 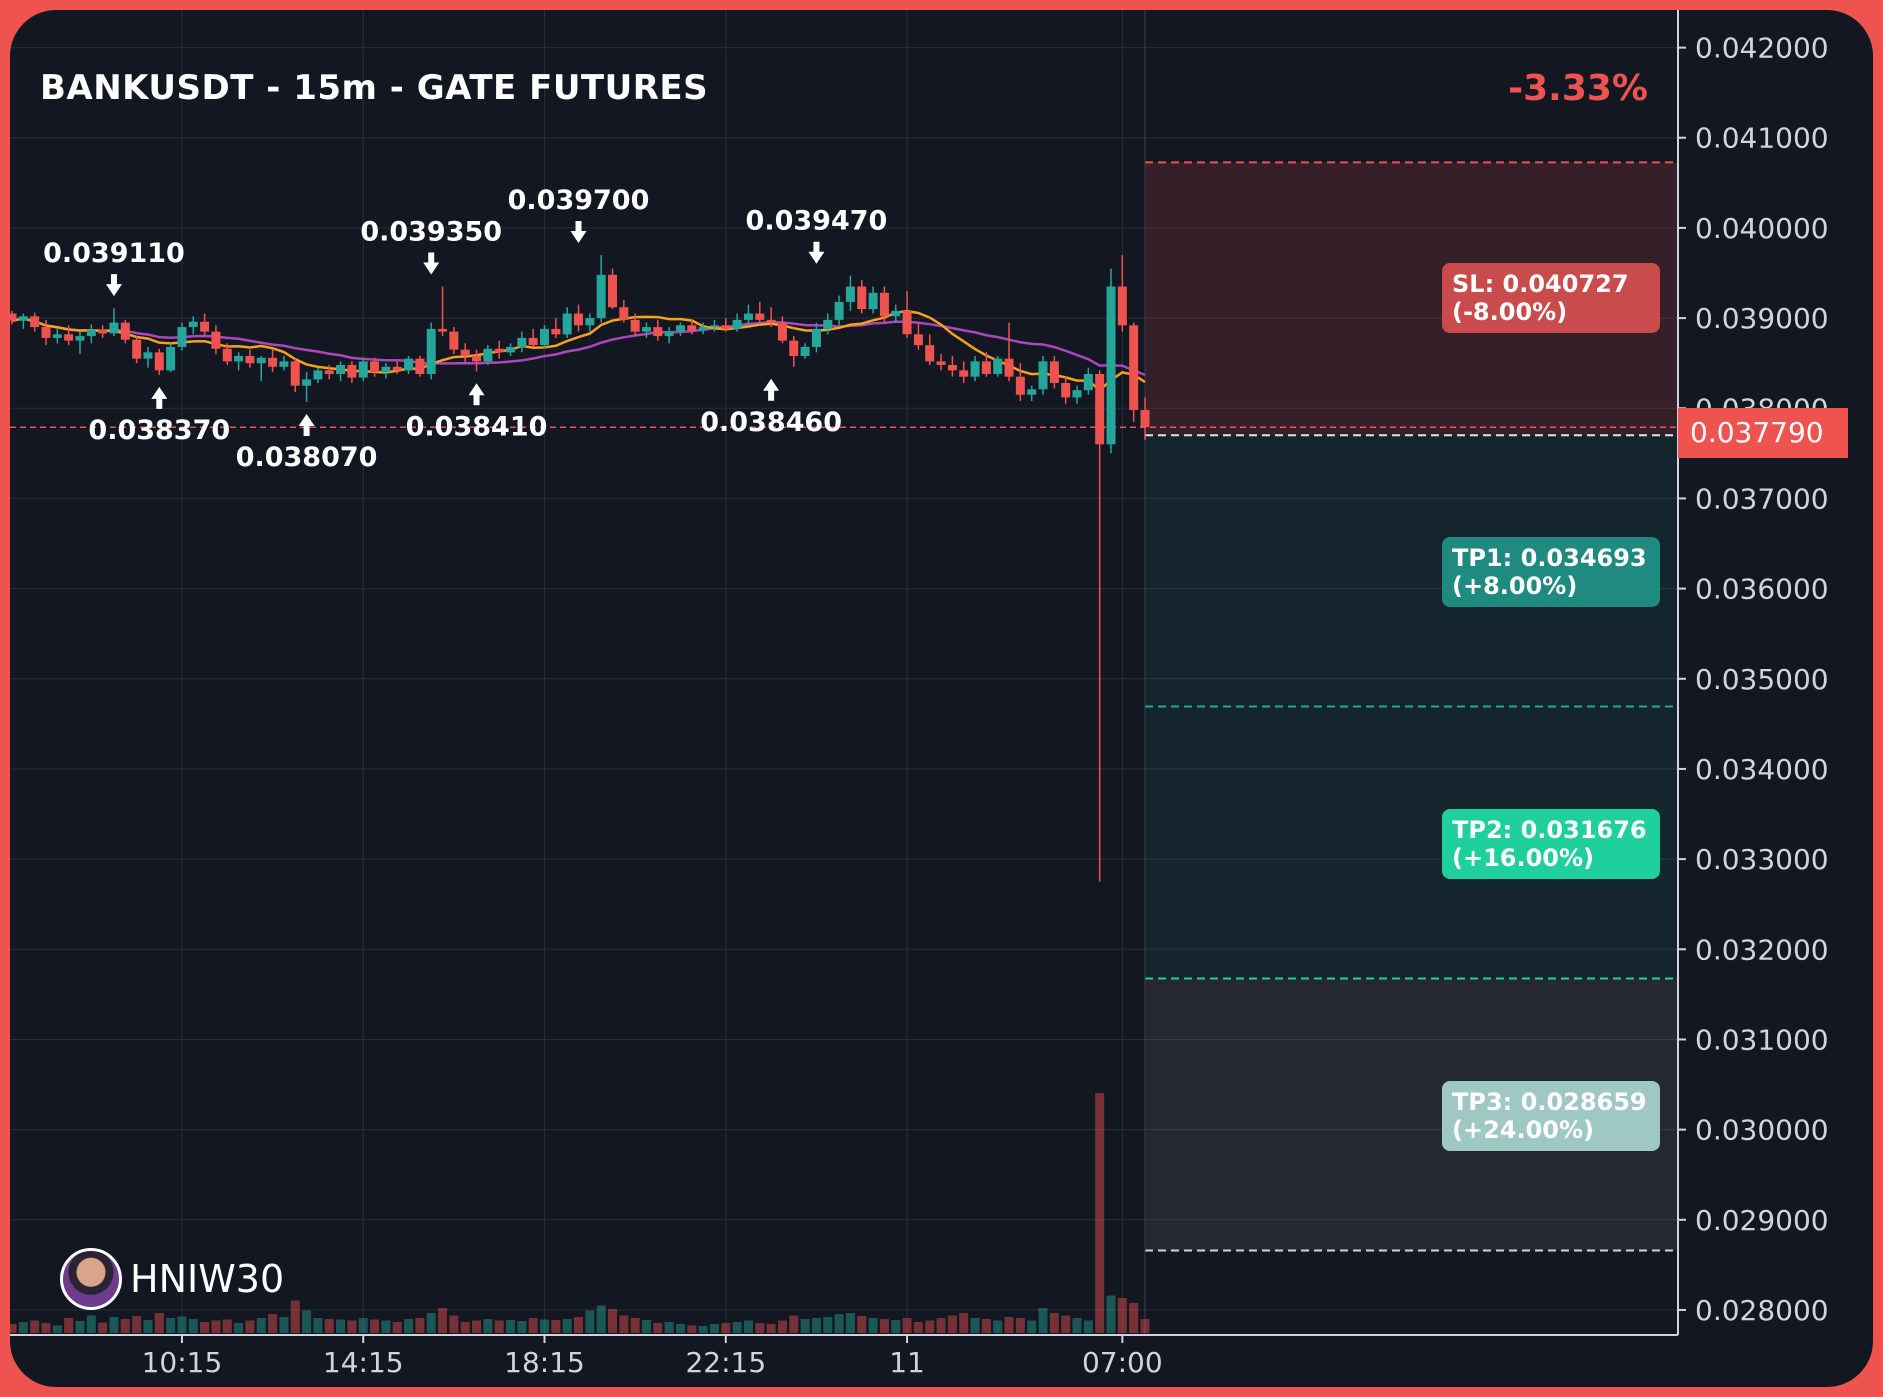 What do you see at coordinates (1523, 858) in the screenshot?
I see `tp2-percent: (+16.00%)` at bounding box center [1523, 858].